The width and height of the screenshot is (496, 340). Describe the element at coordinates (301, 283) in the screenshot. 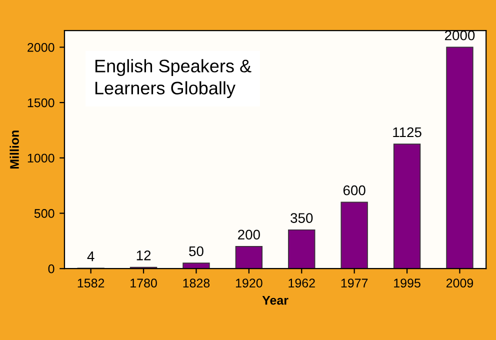

I see `x-tick-label: 1962` at that location.